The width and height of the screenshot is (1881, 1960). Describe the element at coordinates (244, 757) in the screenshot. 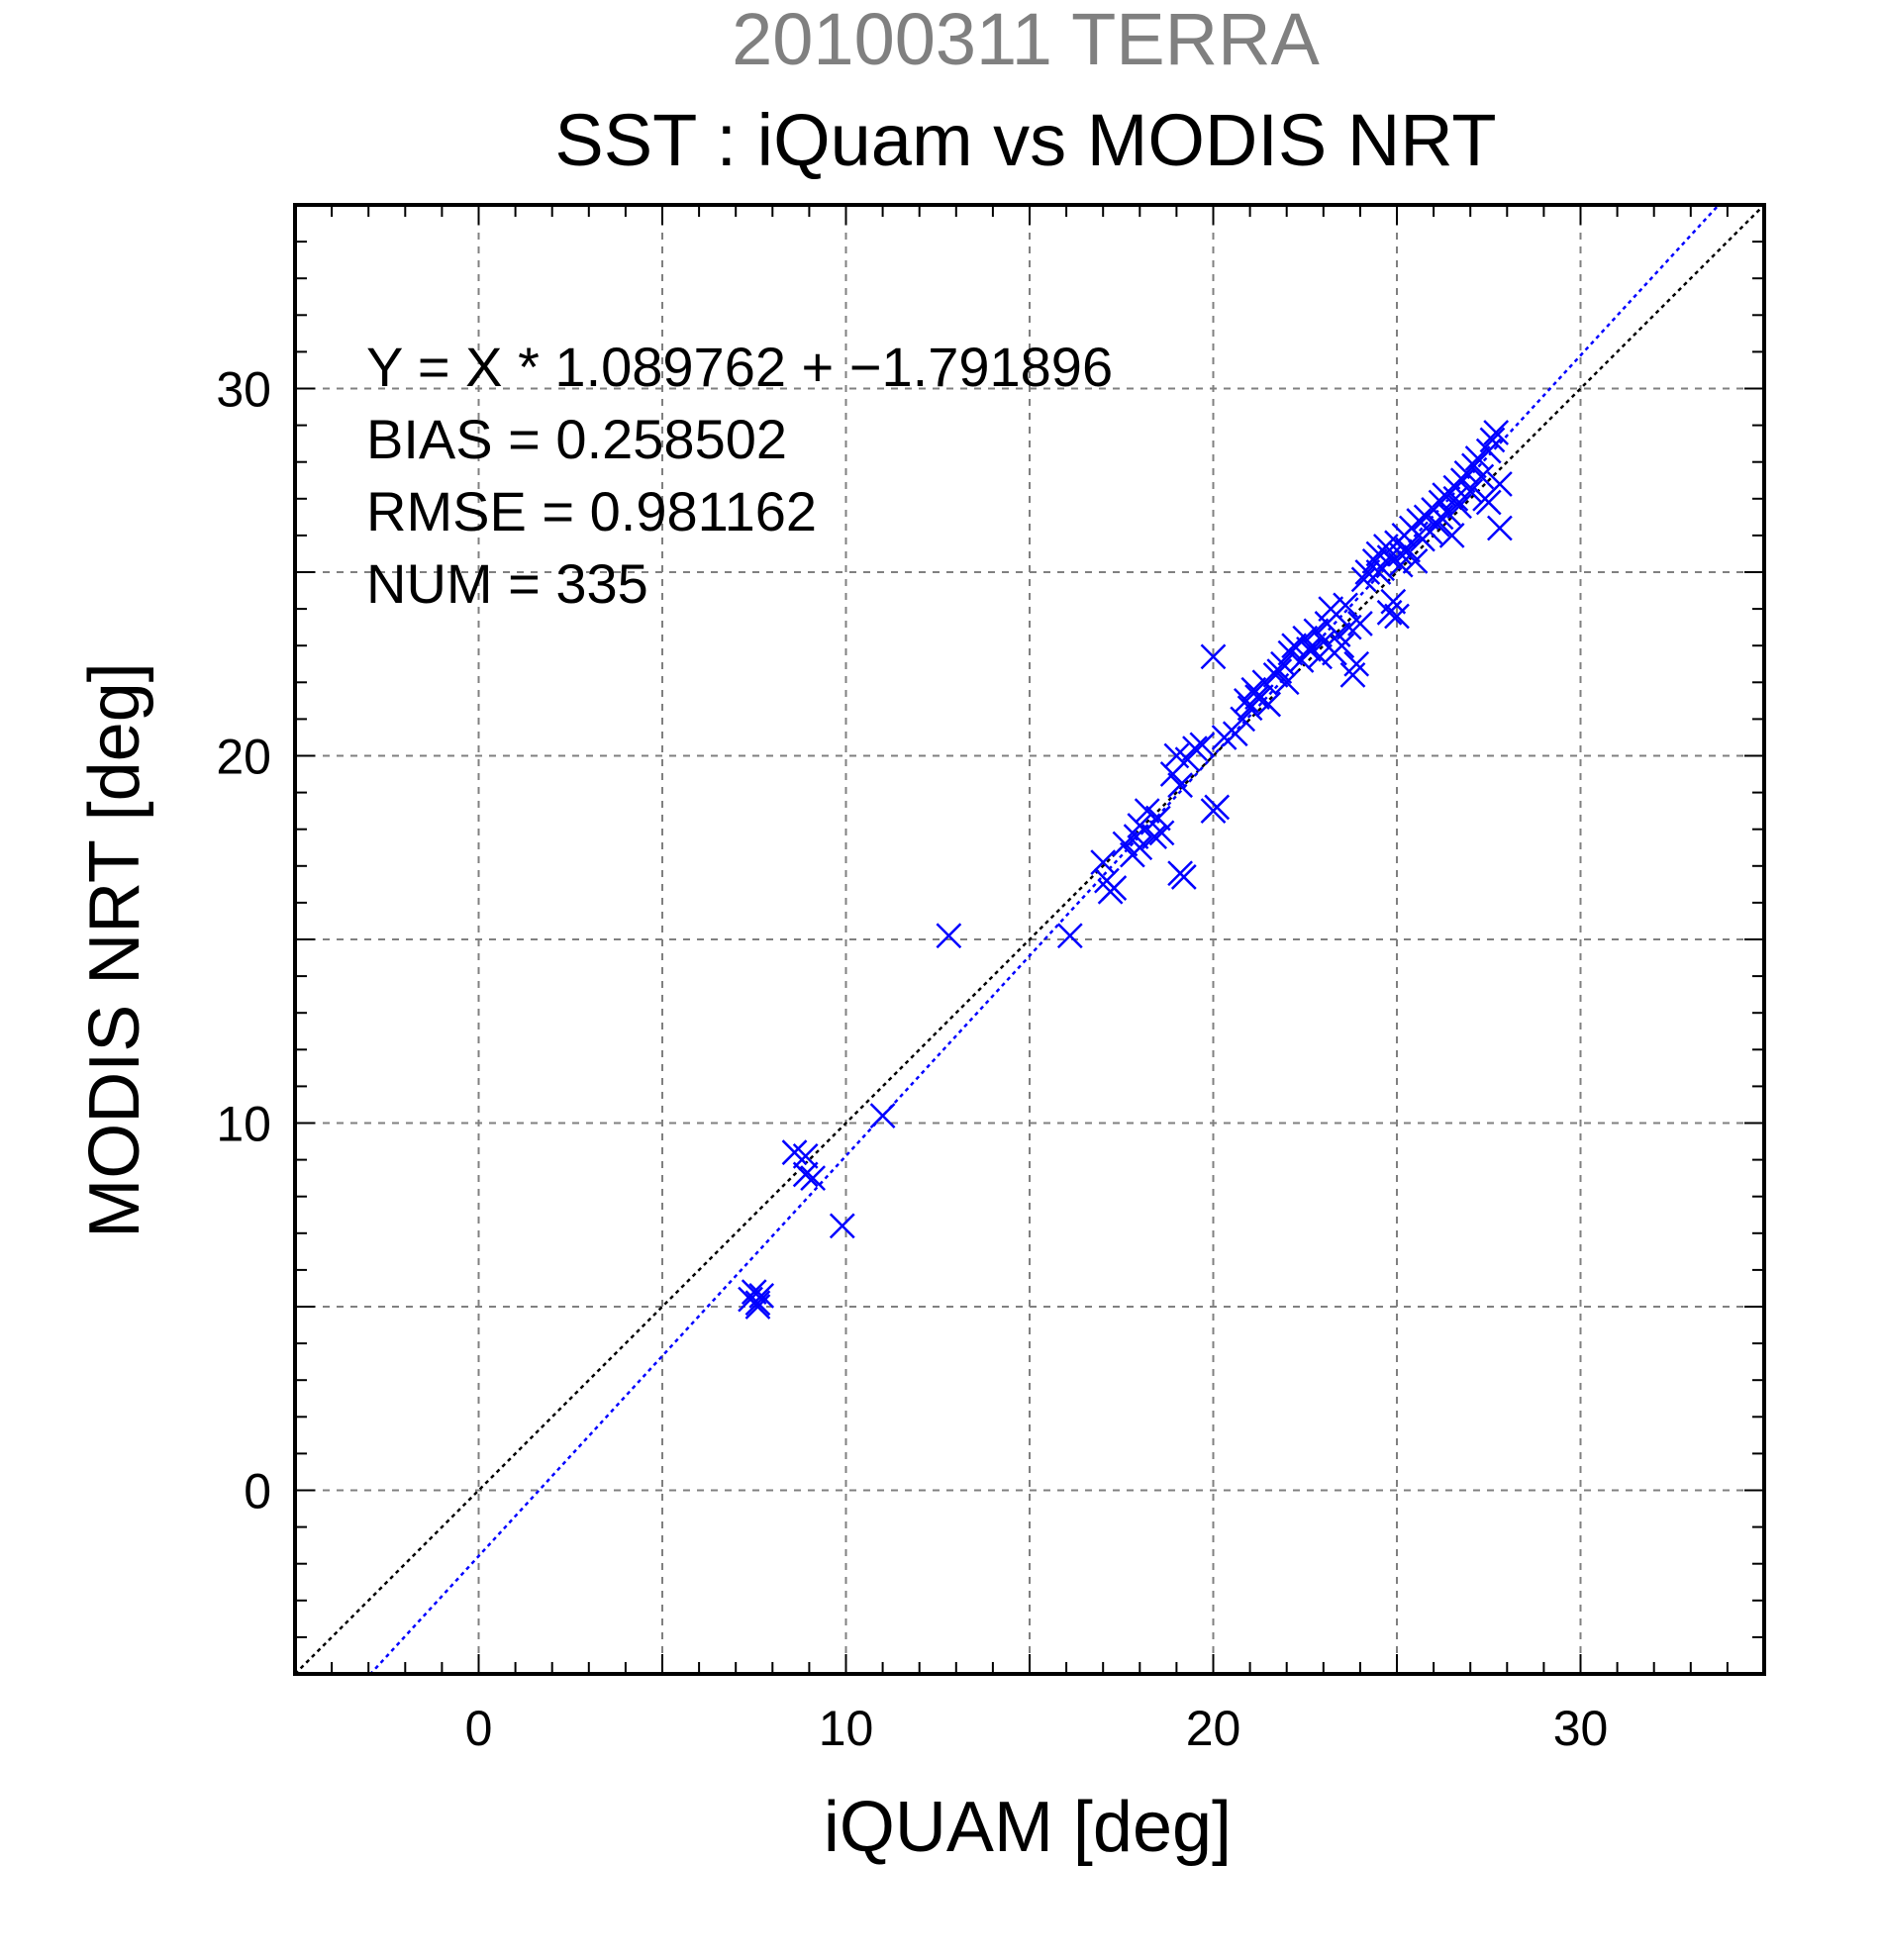

I see `y-tick-label: 20` at that location.